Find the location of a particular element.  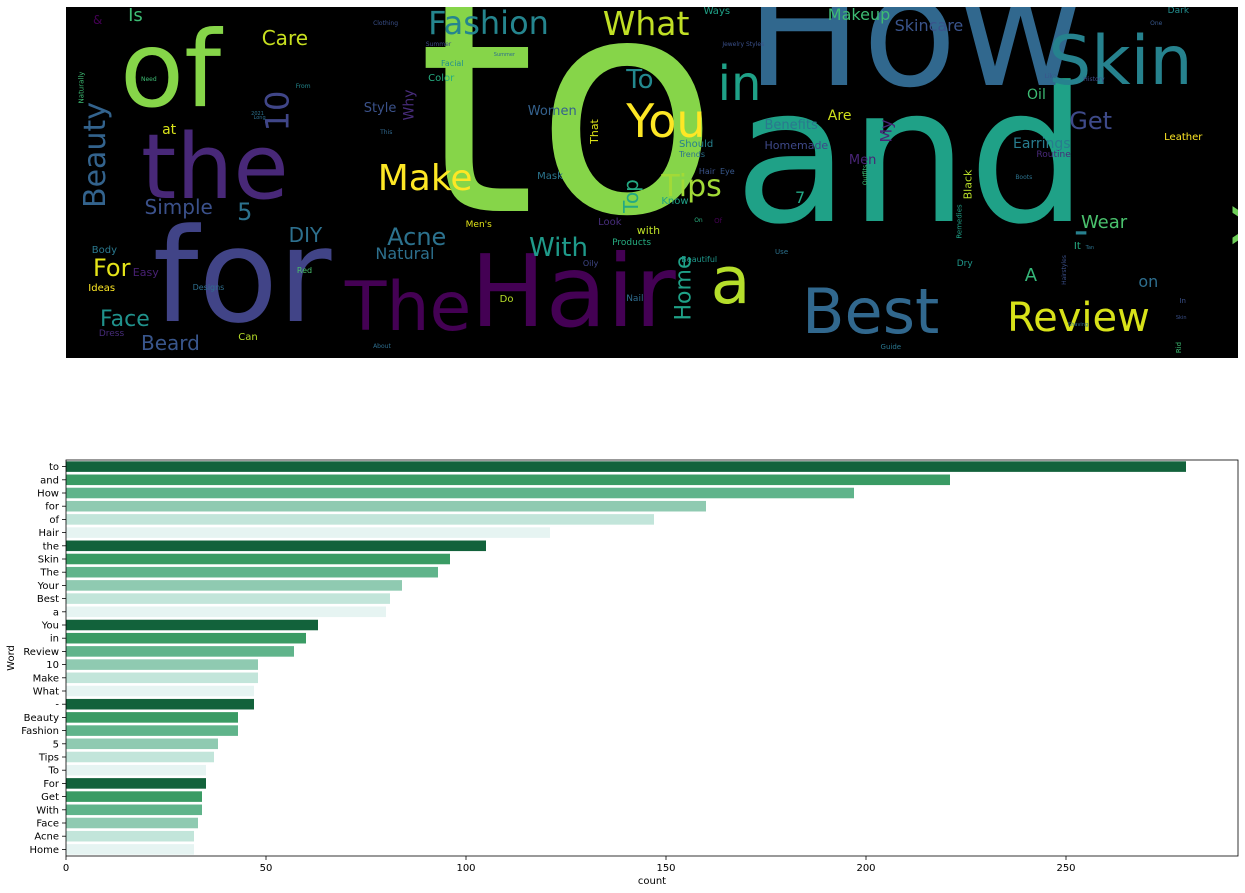

word-cloud-word: What is located at coordinates (646, 25).